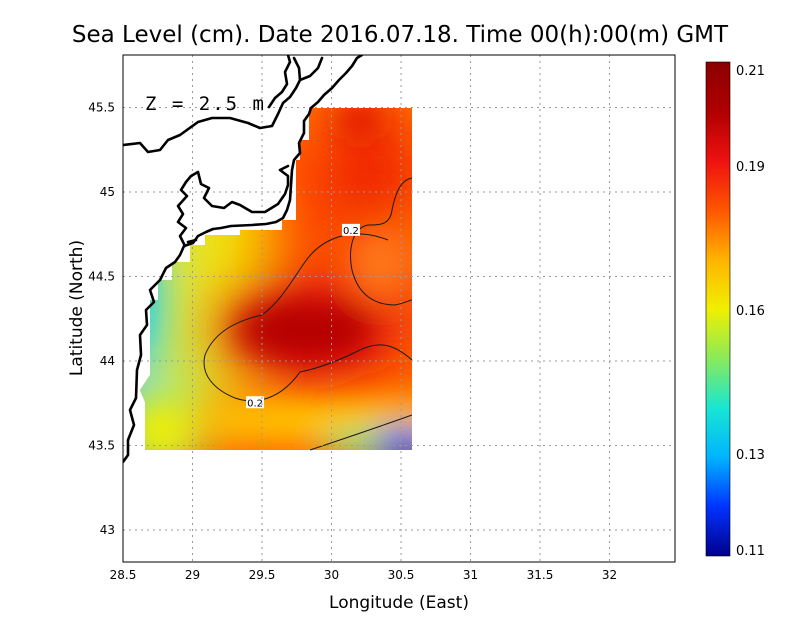  Describe the element at coordinates (279, 82) in the screenshot. I see `coastline-estuary-inner` at that location.